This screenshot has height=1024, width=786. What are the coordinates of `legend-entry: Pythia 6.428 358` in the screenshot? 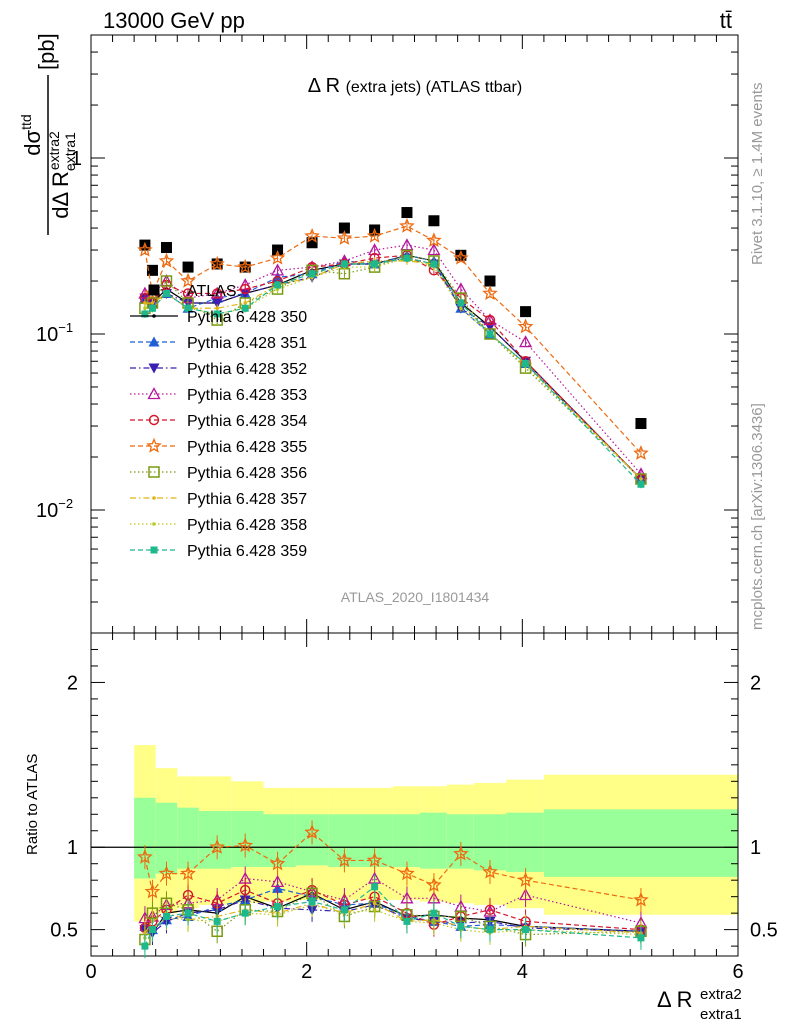 It's located at (218, 525).